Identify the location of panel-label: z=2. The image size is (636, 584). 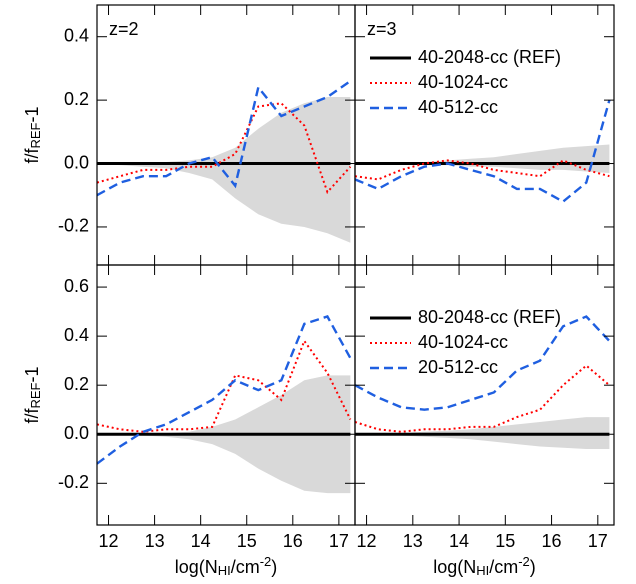
(124, 29).